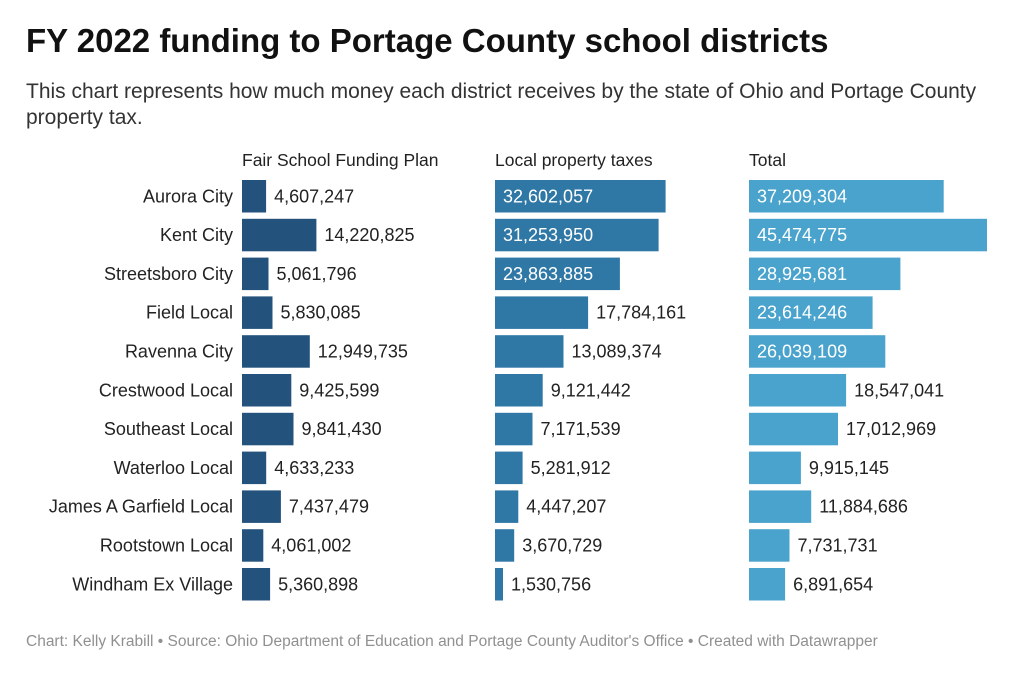 This screenshot has height=694, width=1024. I want to click on category-label: Streetsboro City, so click(168, 274).